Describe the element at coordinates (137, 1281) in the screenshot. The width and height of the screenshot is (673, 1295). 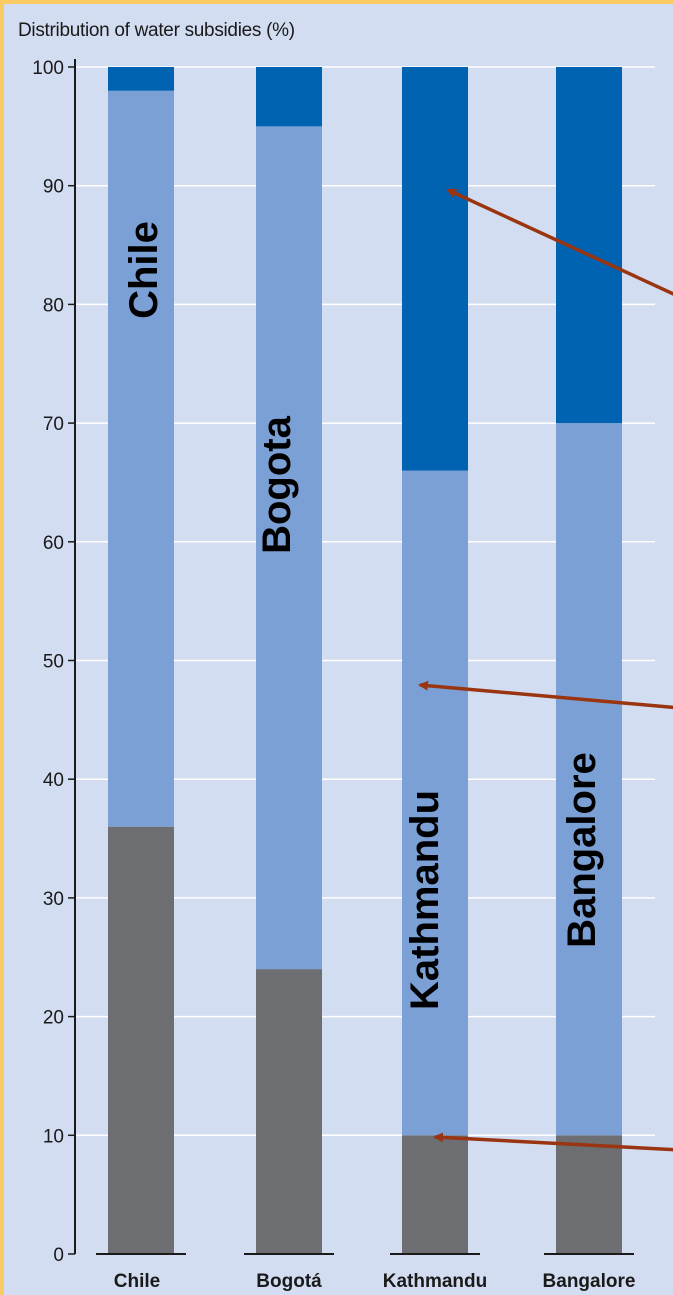
I see `x-tick-label: Chile` at that location.